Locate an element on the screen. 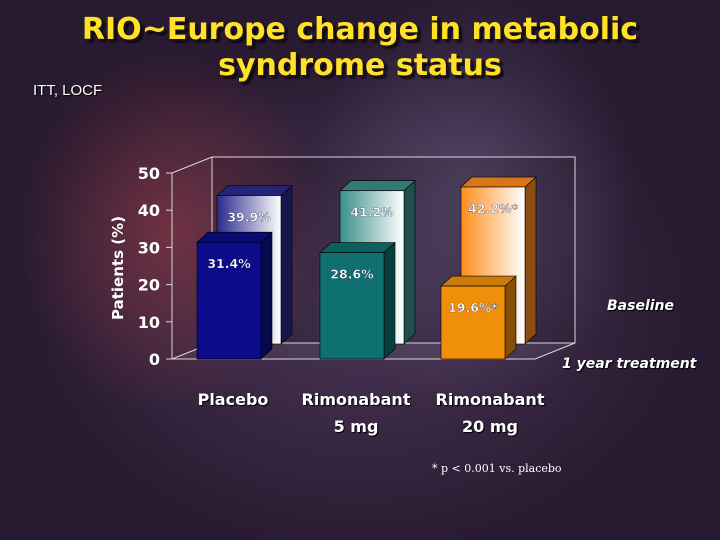  y-tick-label: 10 is located at coordinates (149, 322).